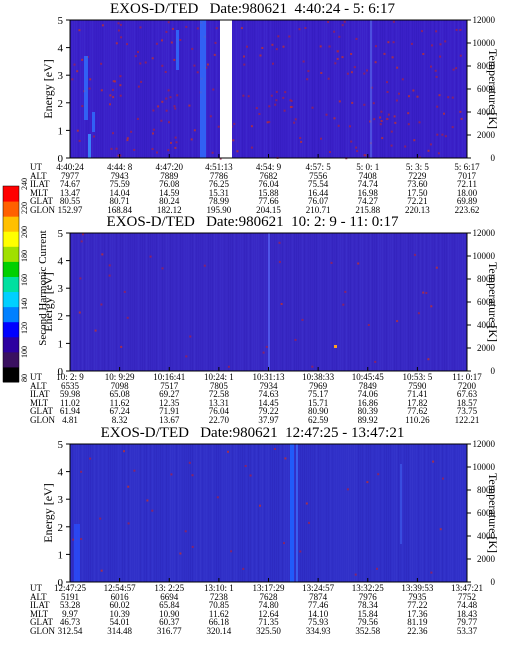  Describe the element at coordinates (467, 201) in the screenshot. I see `ephemeris-value: 69.89` at that location.